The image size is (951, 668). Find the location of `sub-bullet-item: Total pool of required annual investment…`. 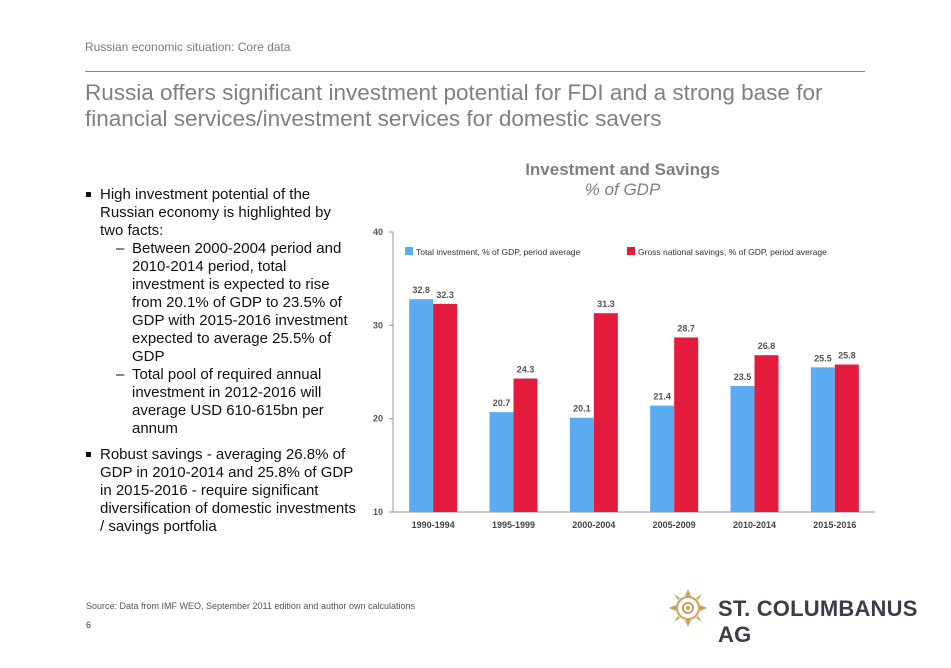

sub-bullet-item: Total pool of required annual investment… is located at coordinates (236, 402).